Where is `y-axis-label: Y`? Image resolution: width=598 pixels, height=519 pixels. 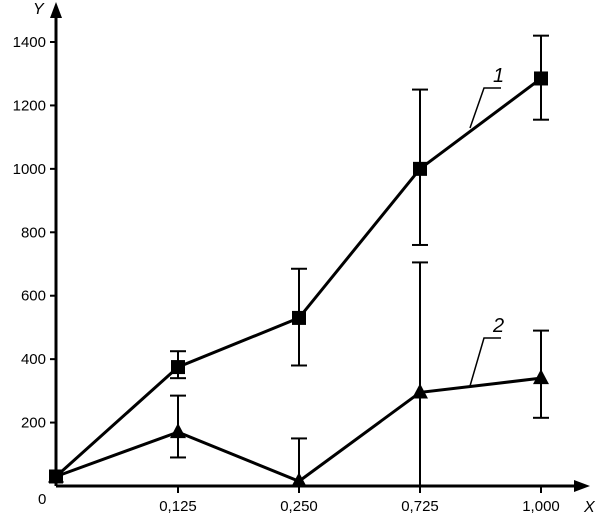 y-axis-label: Y is located at coordinates (39, 9).